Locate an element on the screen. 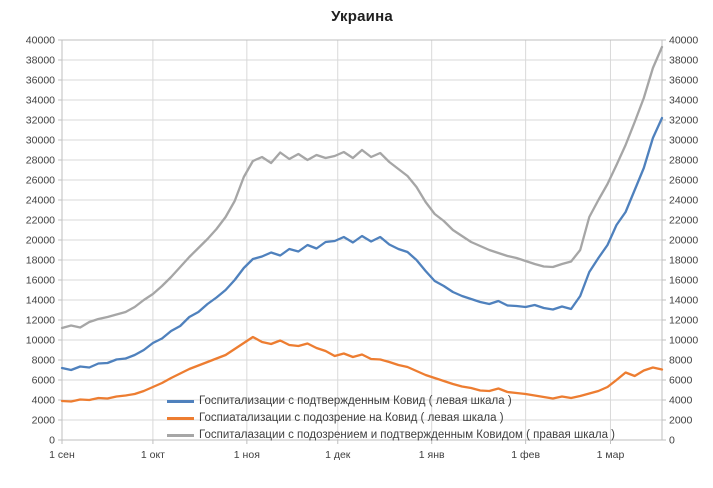 The width and height of the screenshot is (713, 488). y-axis-label-left: 10000 is located at coordinates (40, 341).